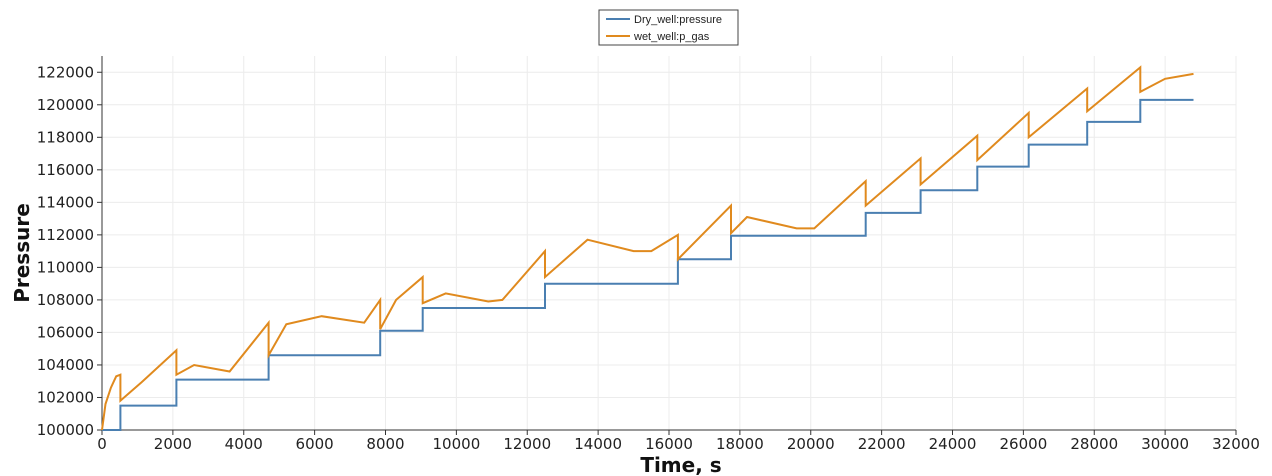  What do you see at coordinates (1094, 444) in the screenshot?
I see `x-tick-label: 28000` at bounding box center [1094, 444].